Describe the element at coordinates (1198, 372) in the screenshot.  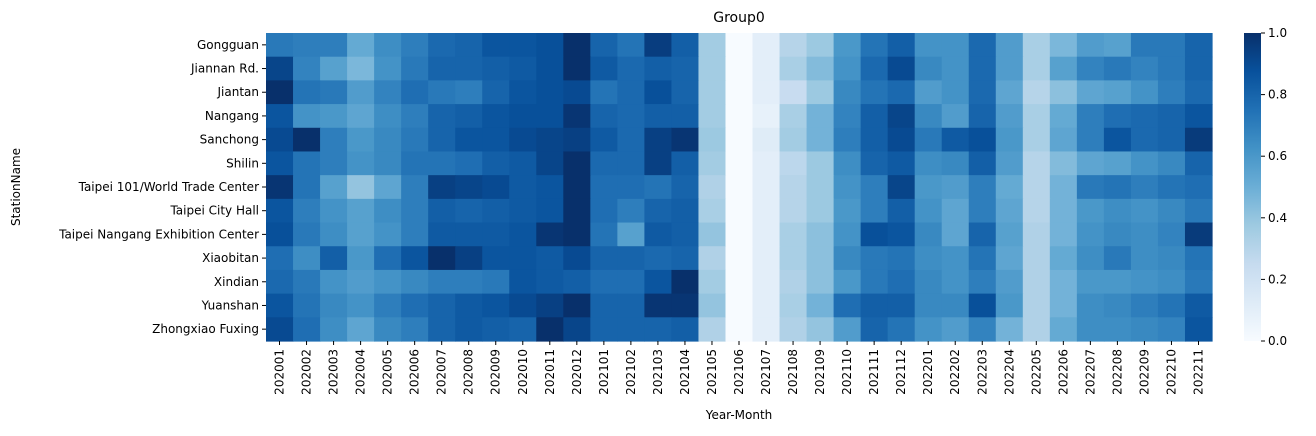
I see `x-tick-label: 202211` at that location.